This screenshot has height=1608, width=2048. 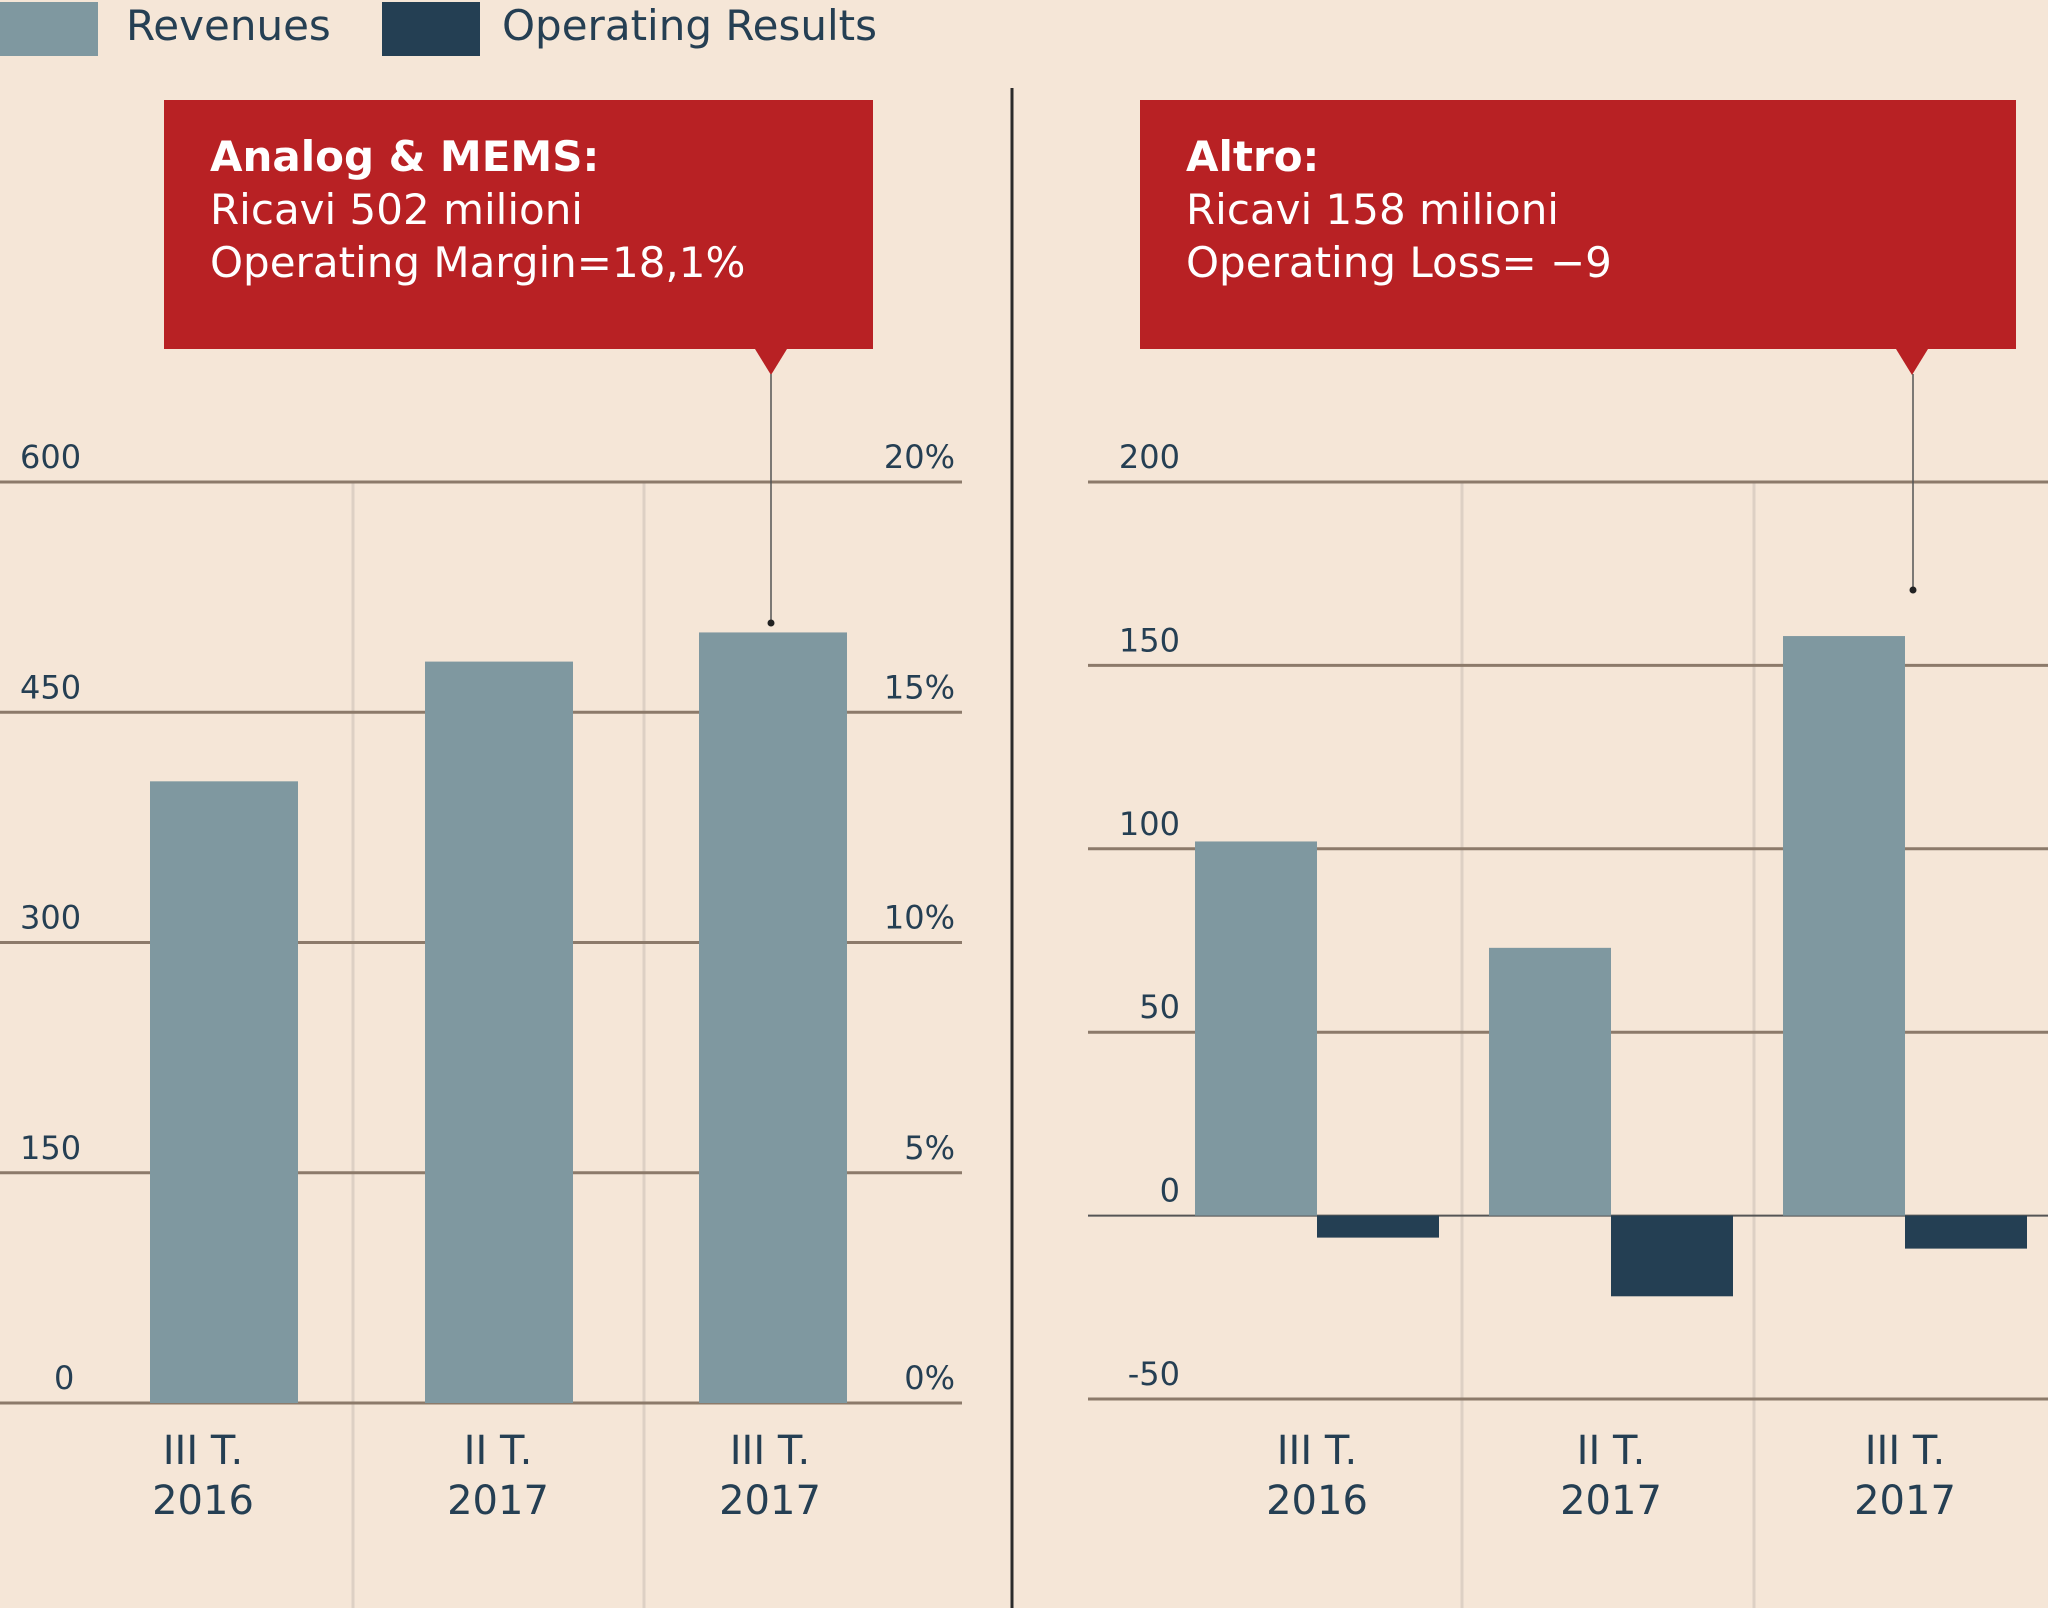 I want to click on y-tick-label: 100, so click(x=1149, y=824).